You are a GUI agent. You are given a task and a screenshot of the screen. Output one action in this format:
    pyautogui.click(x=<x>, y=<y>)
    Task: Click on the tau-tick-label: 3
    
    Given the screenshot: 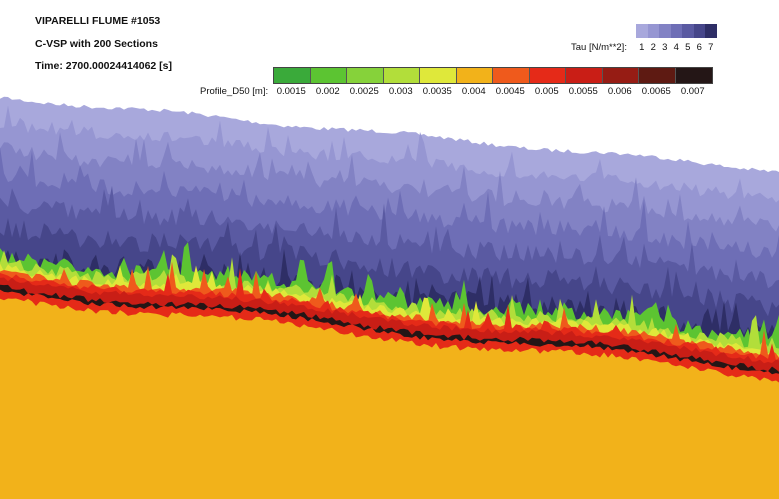 What is the action you would take?
    pyautogui.click(x=665, y=47)
    